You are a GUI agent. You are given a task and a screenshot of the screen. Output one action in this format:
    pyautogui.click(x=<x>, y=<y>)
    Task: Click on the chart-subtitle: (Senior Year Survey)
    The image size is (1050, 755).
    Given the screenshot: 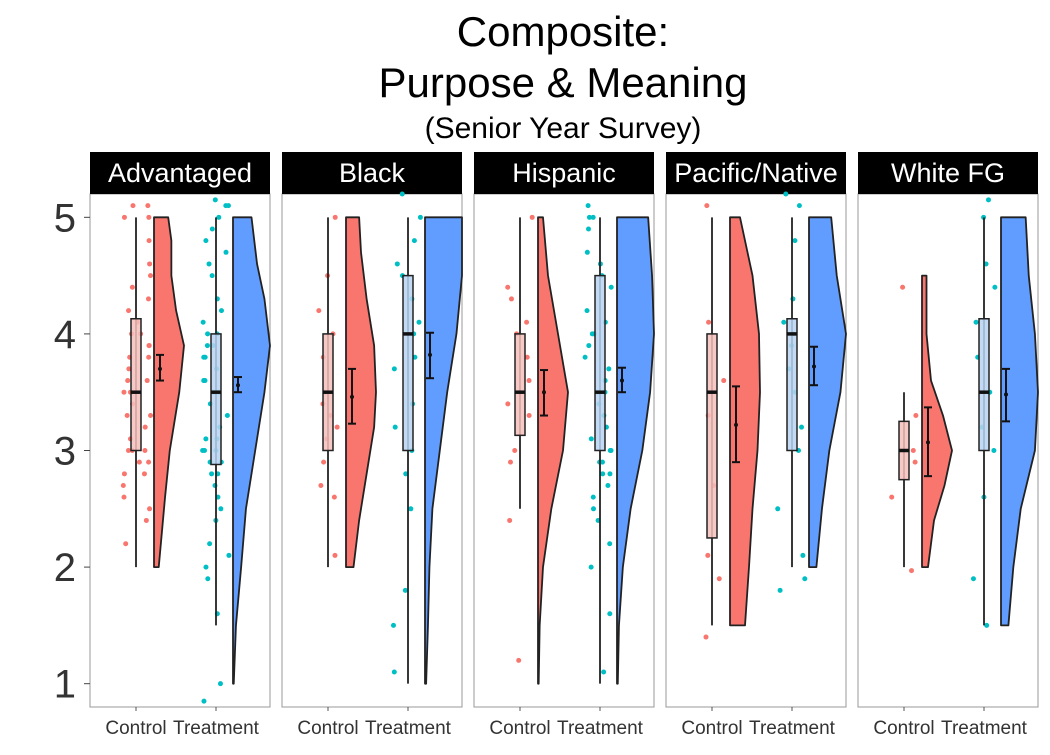 What is the action you would take?
    pyautogui.click(x=563, y=128)
    